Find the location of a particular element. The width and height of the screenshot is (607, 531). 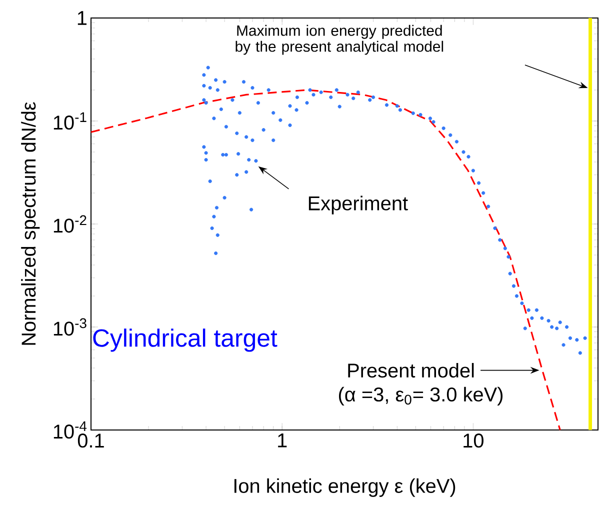

x-tick-label: 10 is located at coordinates (474, 441).